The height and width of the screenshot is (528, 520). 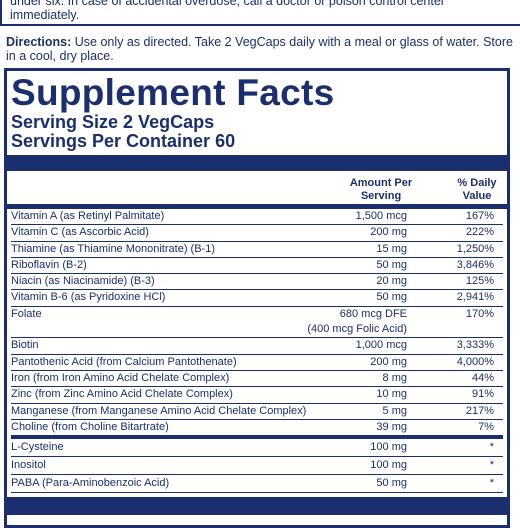 What do you see at coordinates (357, 329) in the screenshot?
I see `amount-line: (400 mcg Folic Acid)` at bounding box center [357, 329].